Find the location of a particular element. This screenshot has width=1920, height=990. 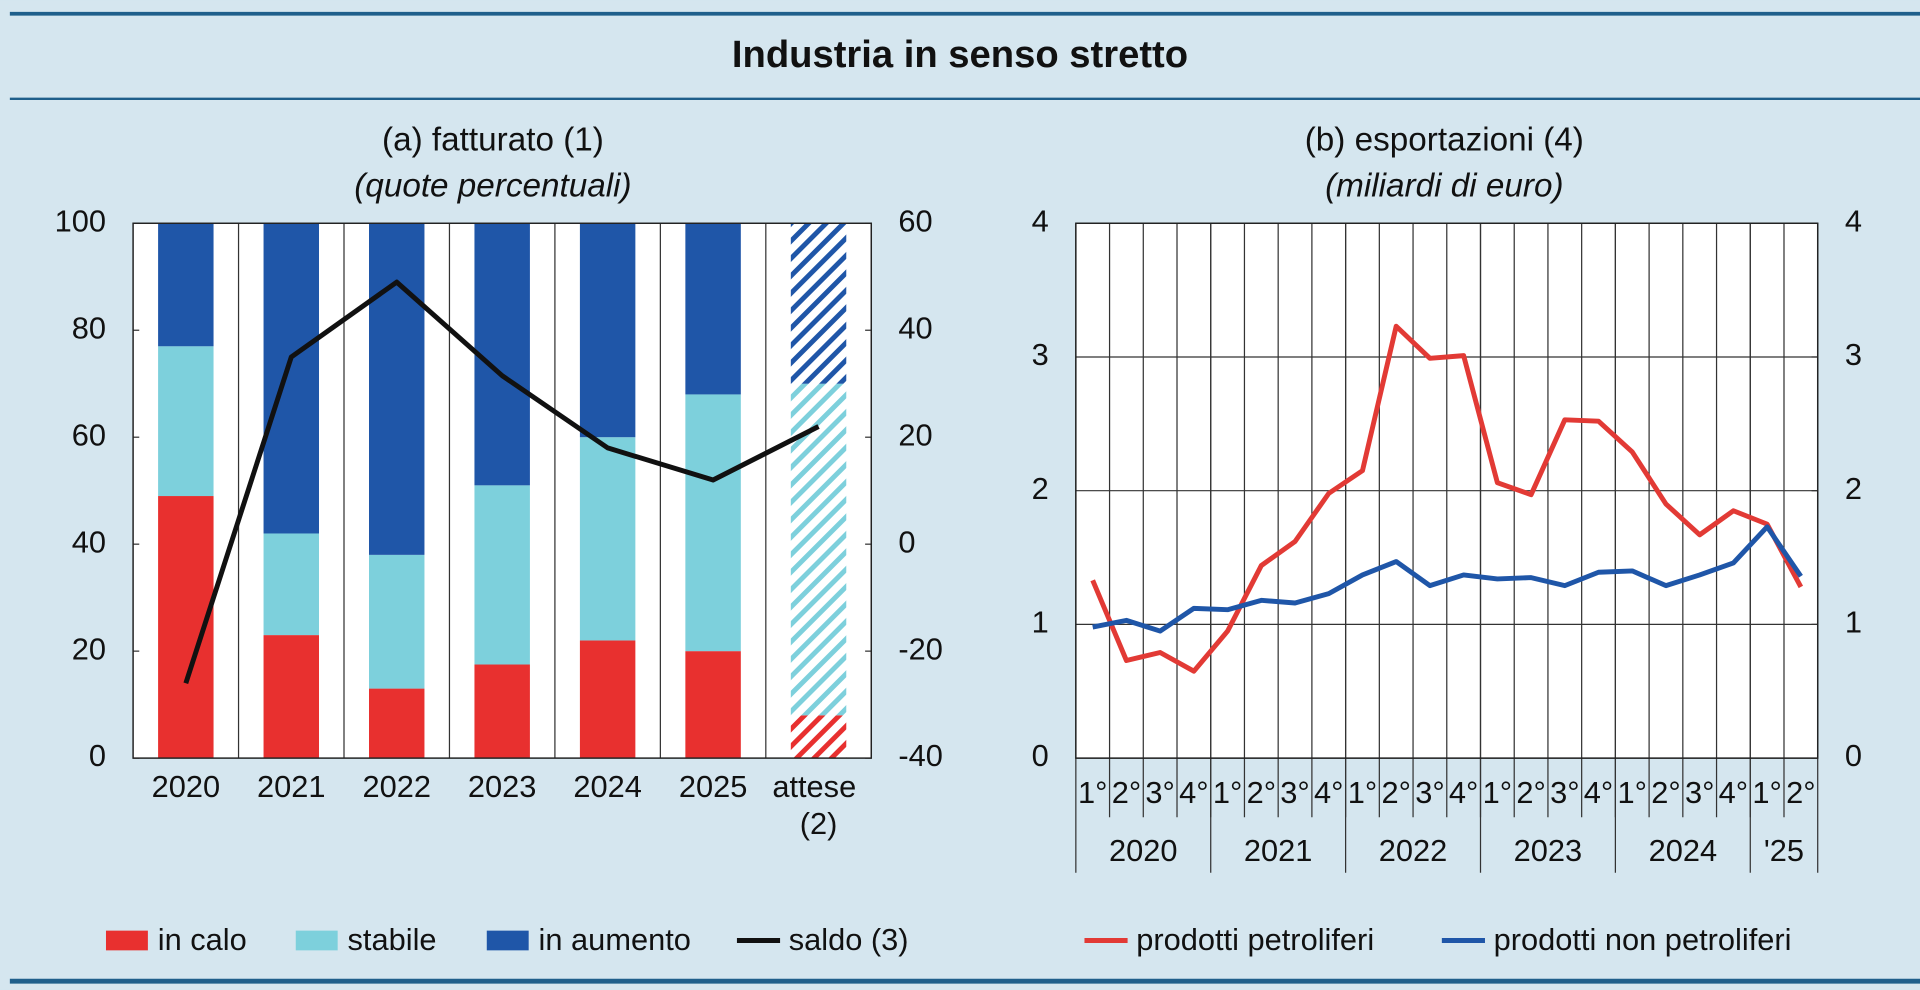

y-tick-label: 1 is located at coordinates (1040, 622).